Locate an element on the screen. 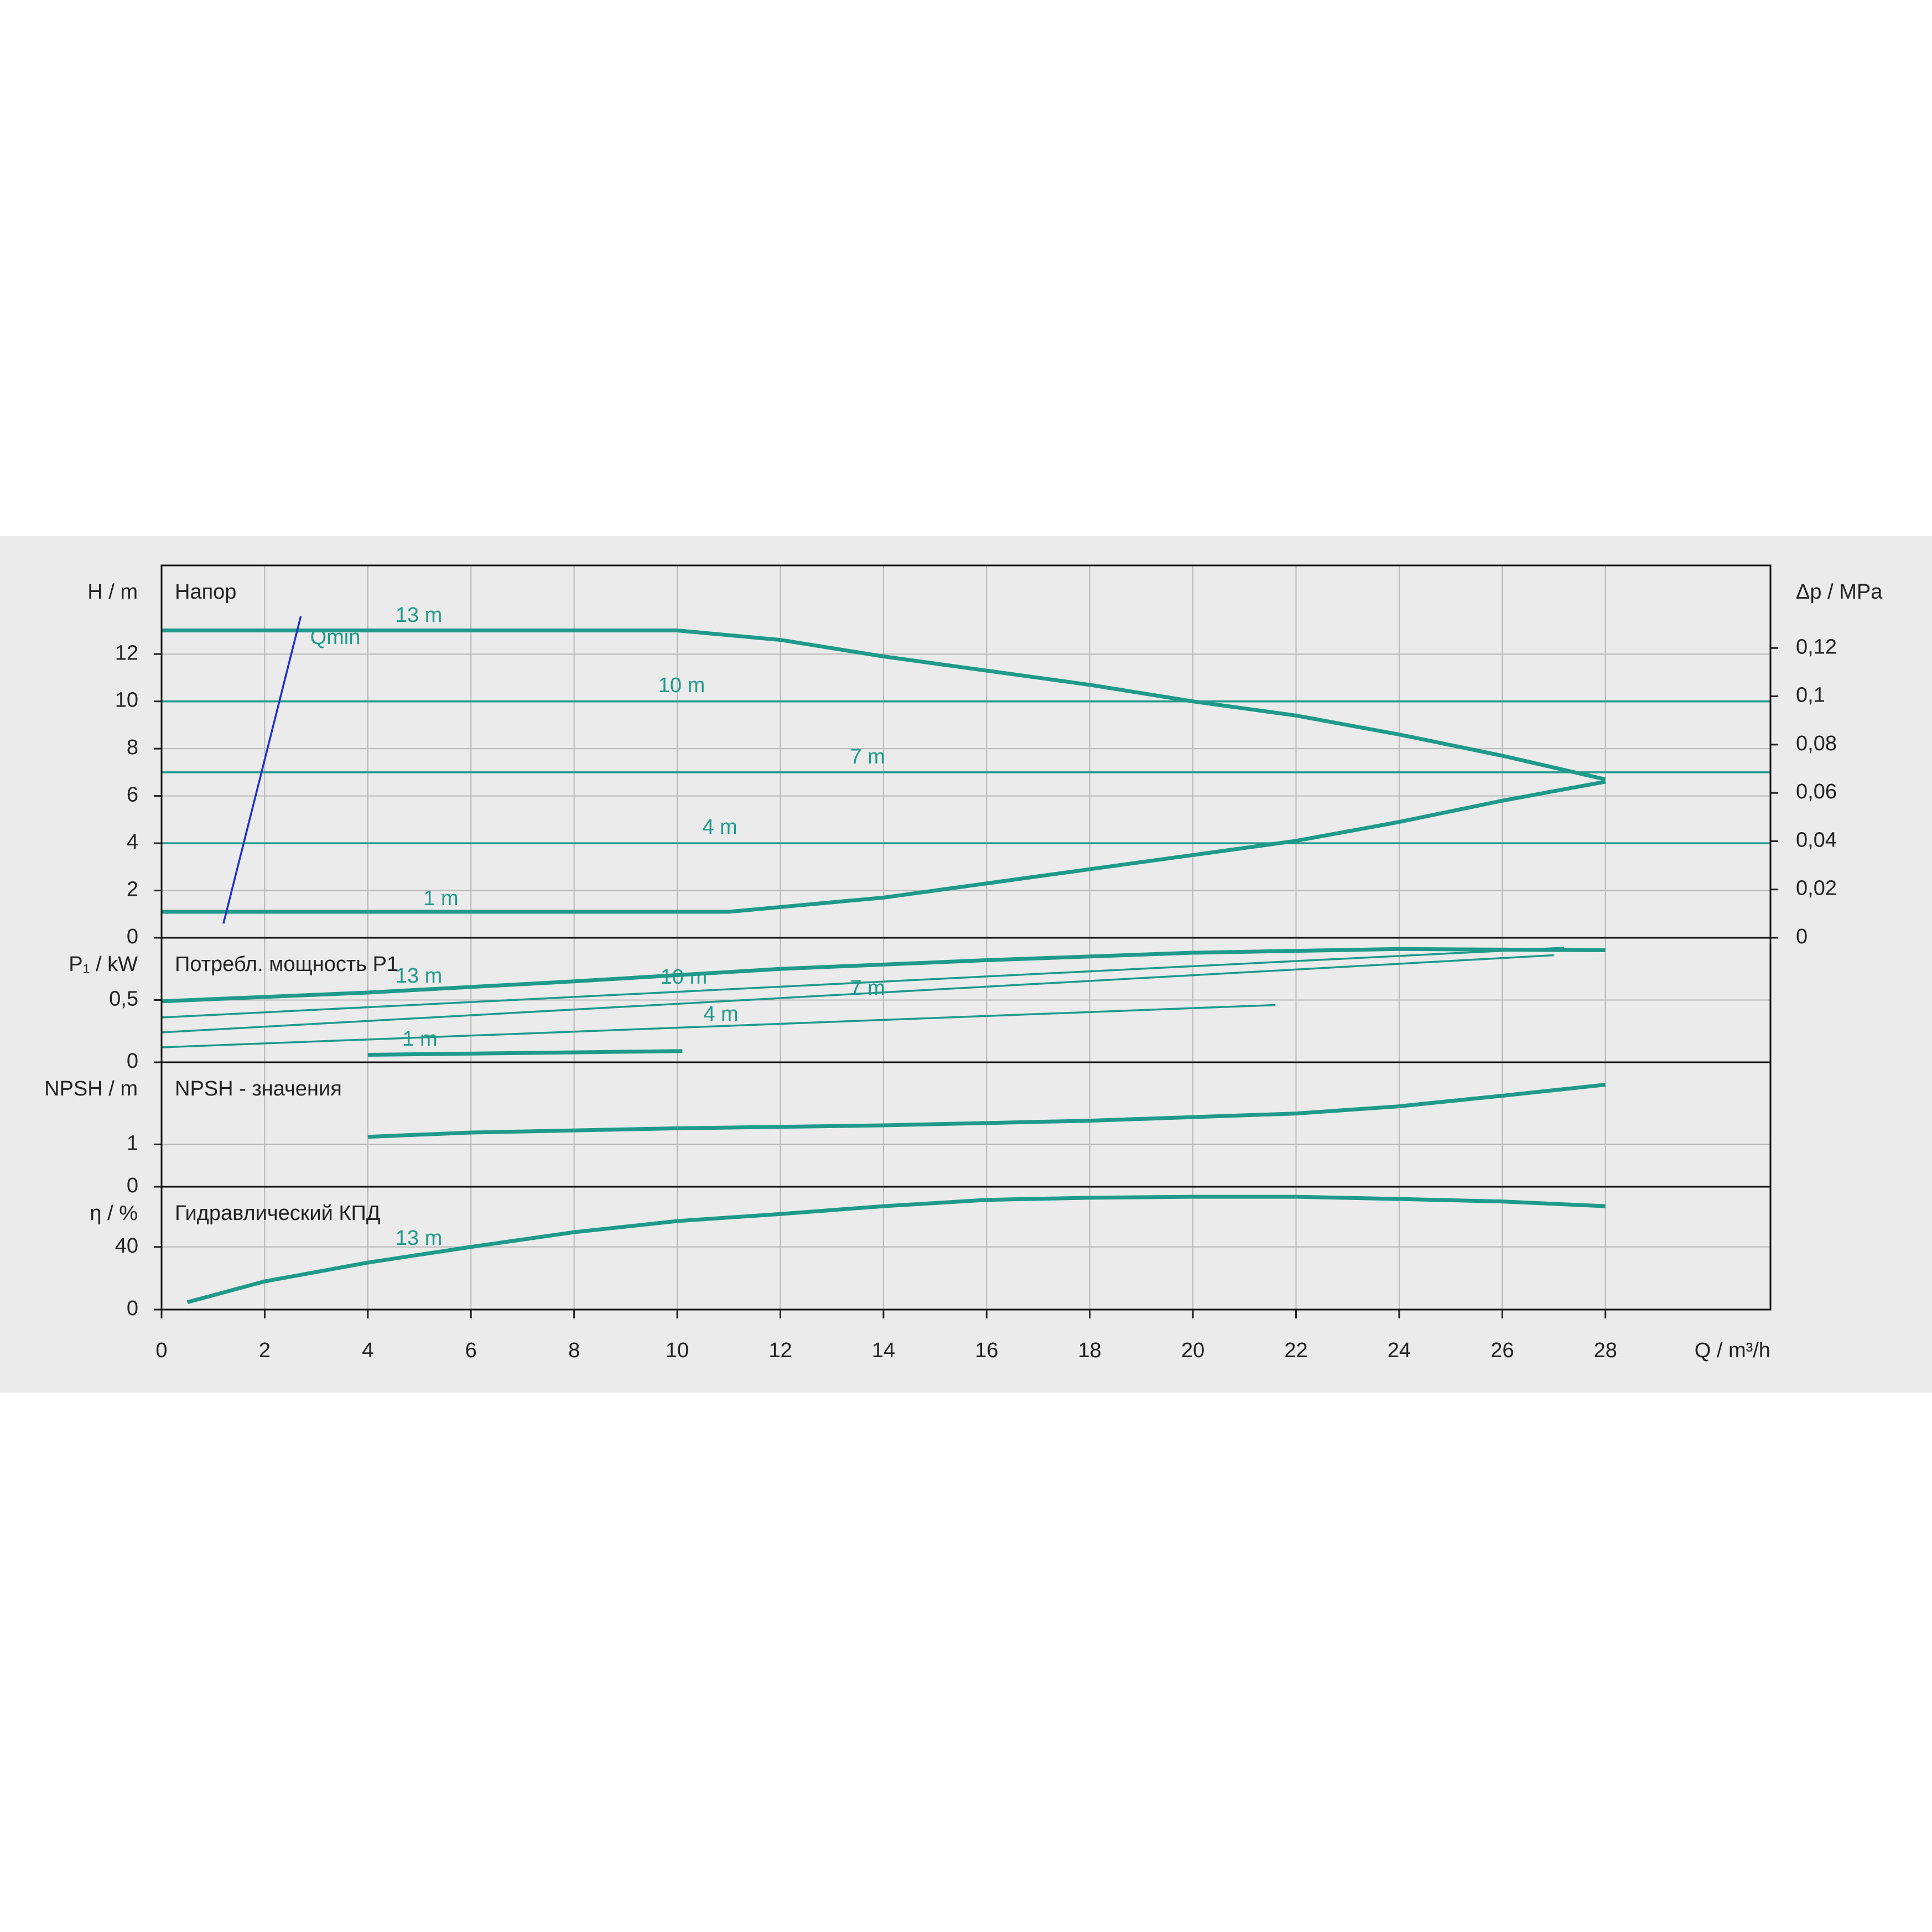  panel-title: NPSH - значения is located at coordinates (258, 1088).